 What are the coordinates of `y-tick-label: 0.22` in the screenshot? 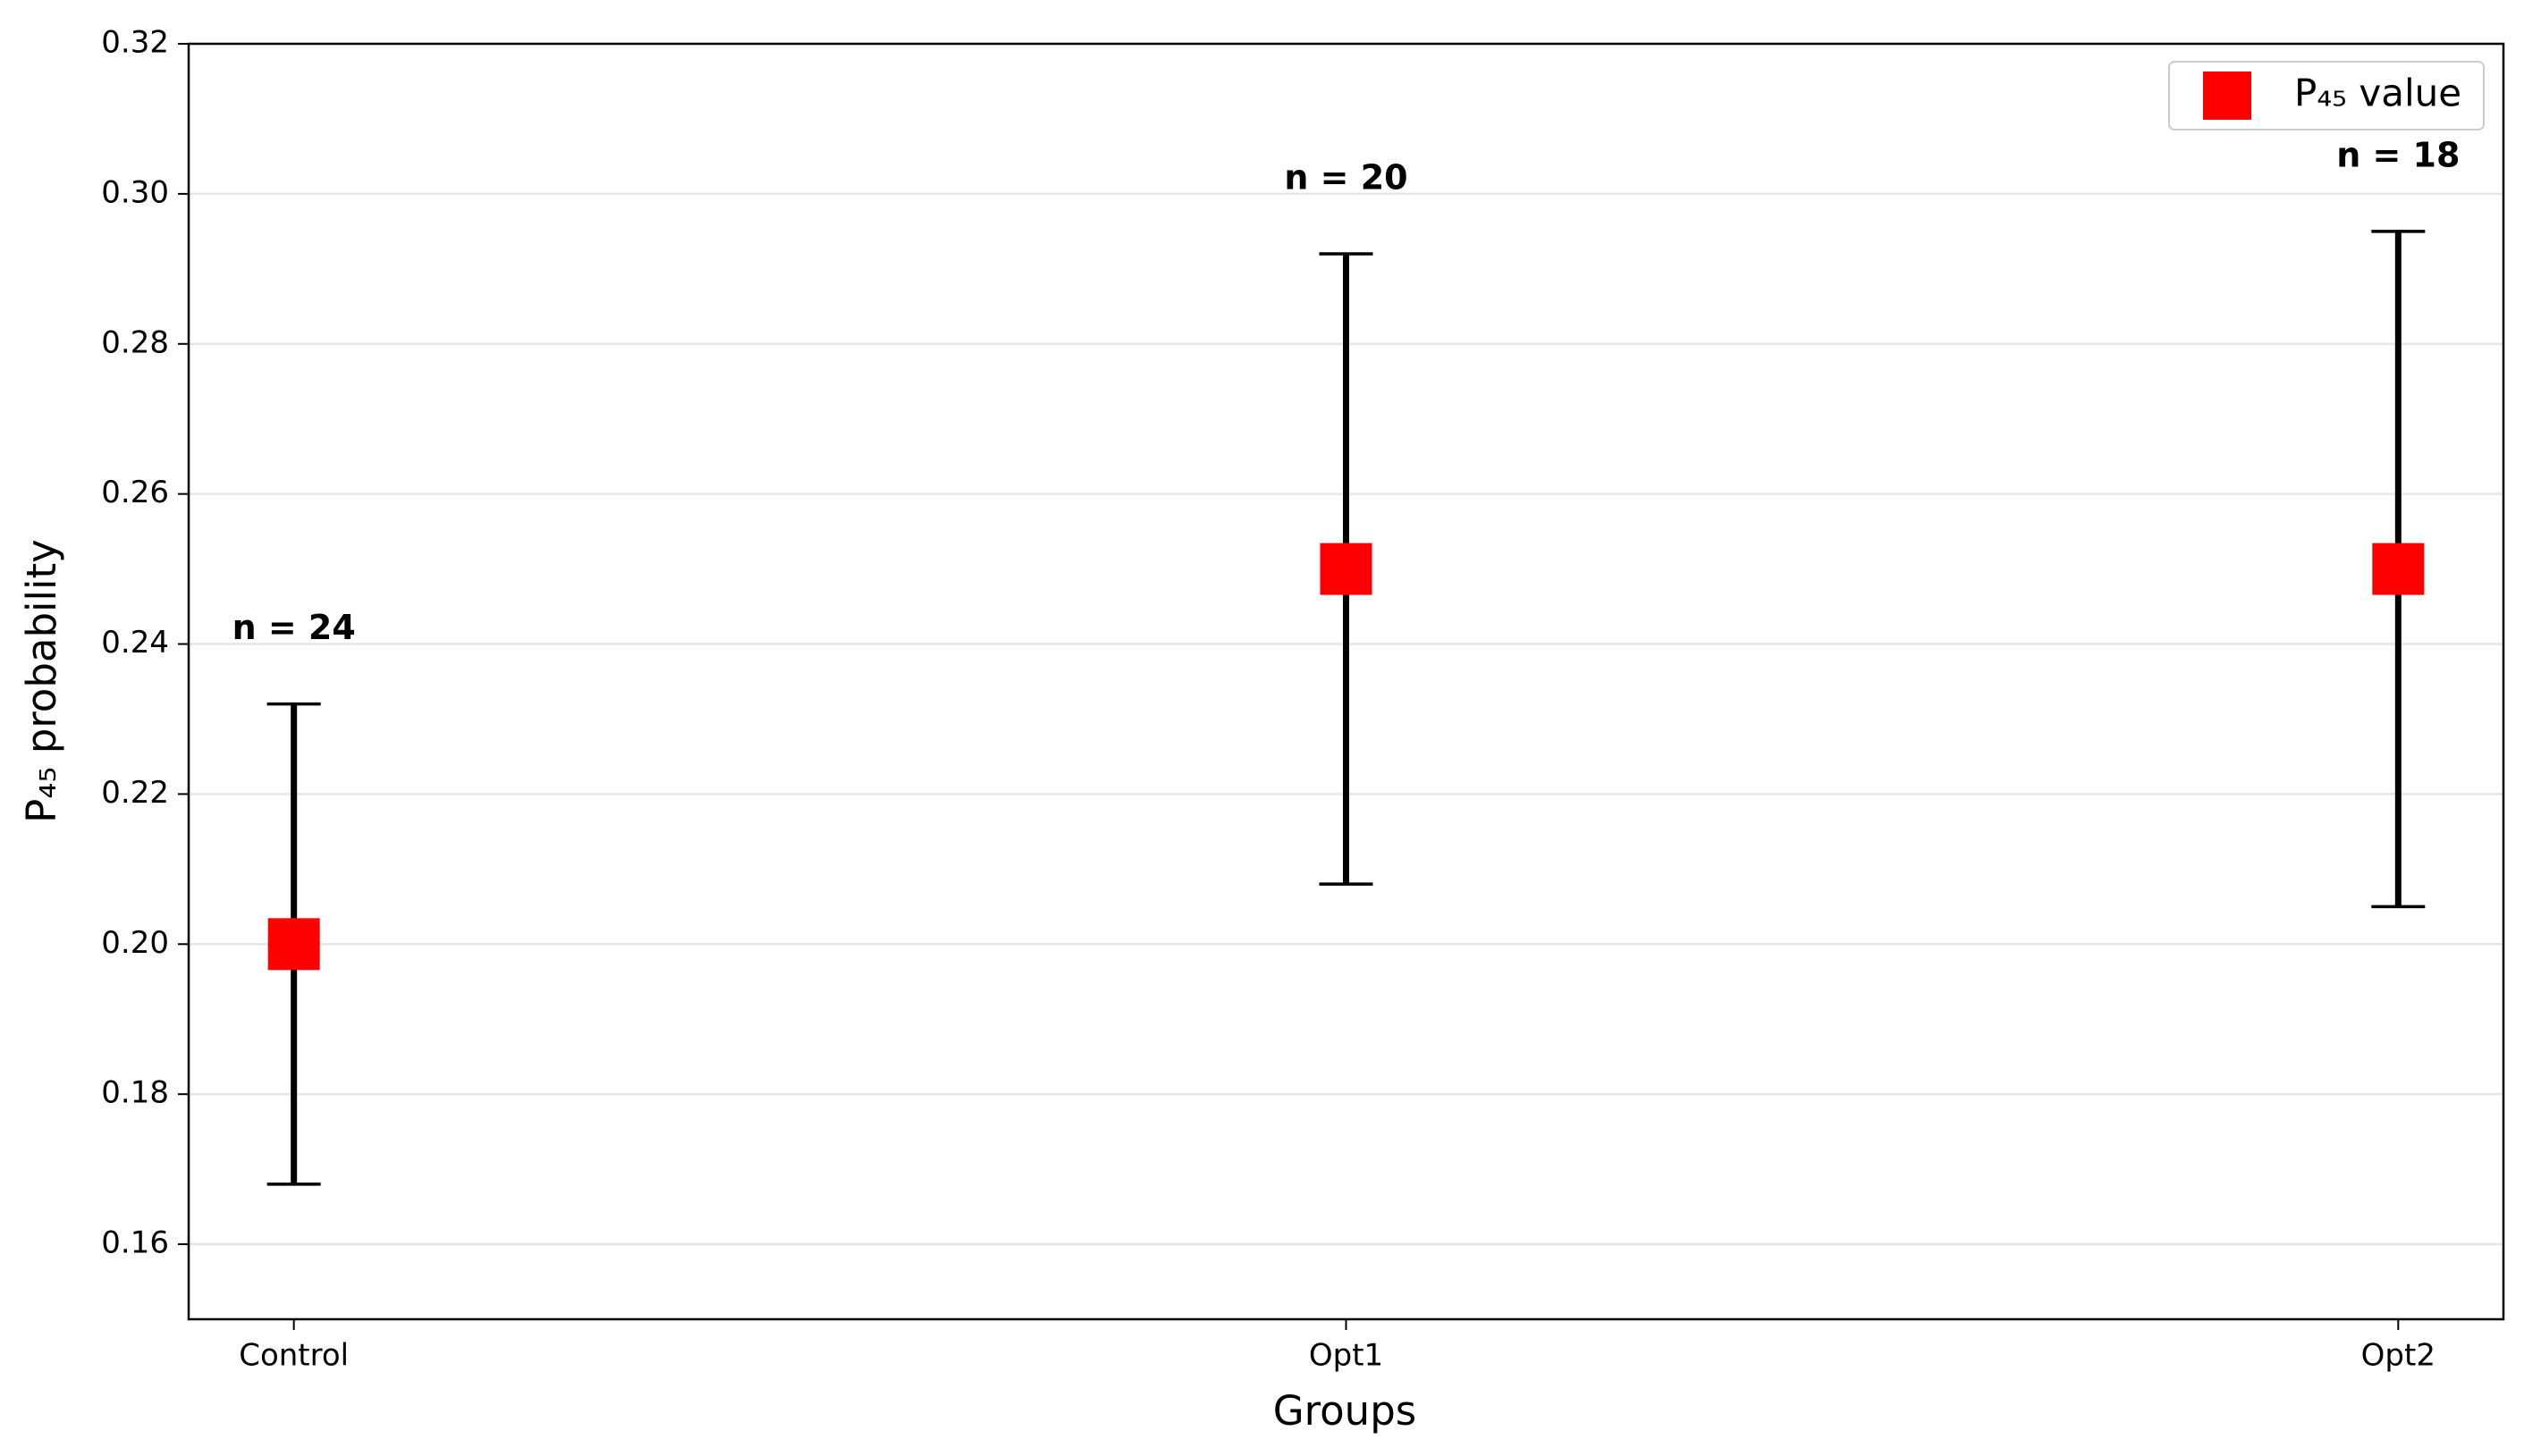 It's located at (135, 793).